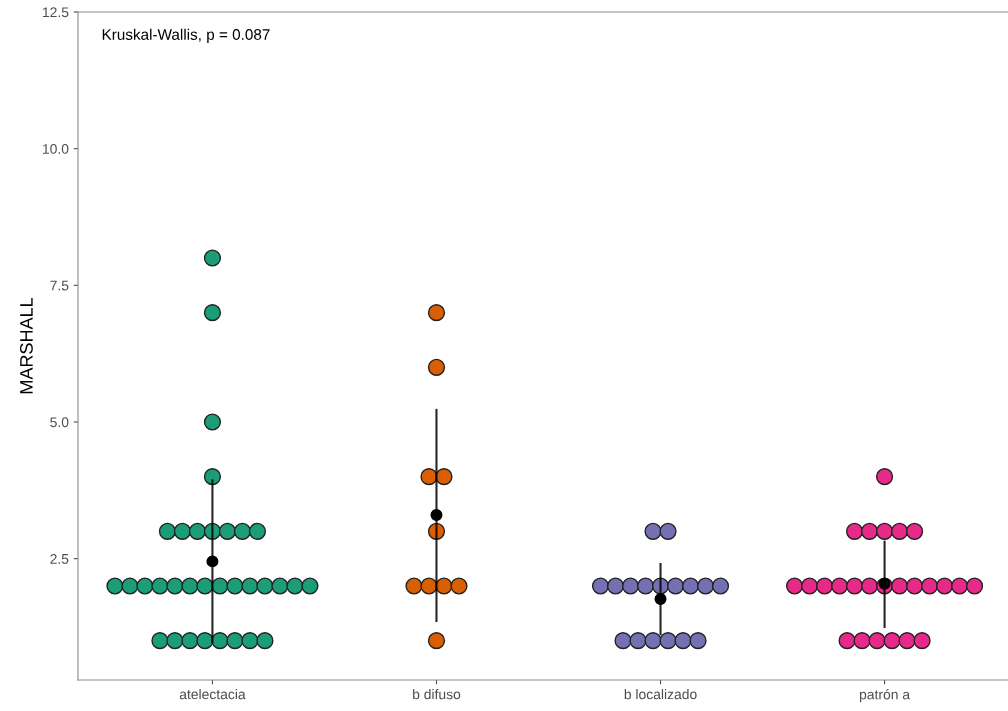 The image size is (1008, 711). What do you see at coordinates (59, 422) in the screenshot?
I see `y-tick-label: 5.0` at bounding box center [59, 422].